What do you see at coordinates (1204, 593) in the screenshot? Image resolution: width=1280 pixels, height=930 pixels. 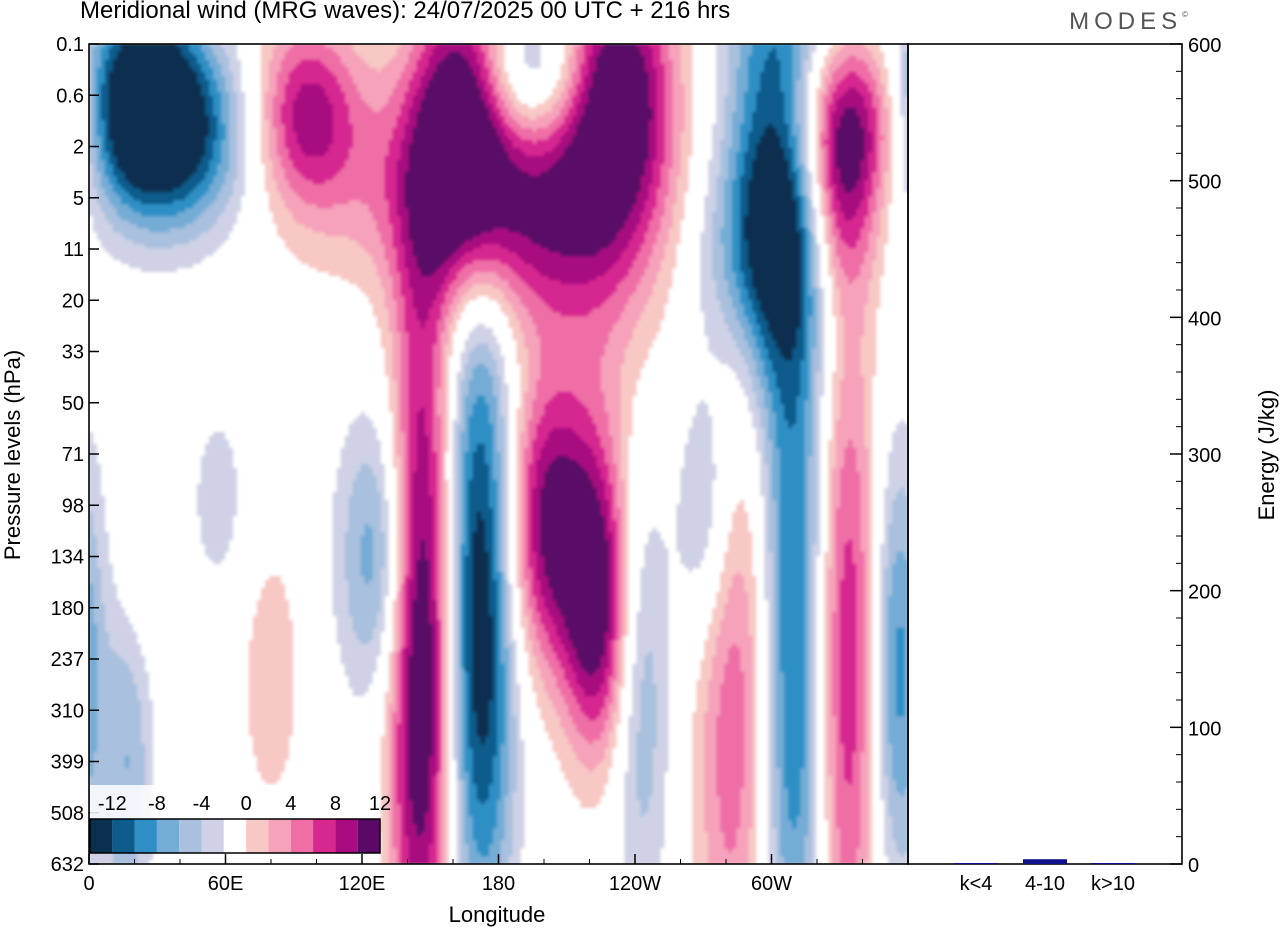 I see `energy-tick-label: 200` at bounding box center [1204, 593].